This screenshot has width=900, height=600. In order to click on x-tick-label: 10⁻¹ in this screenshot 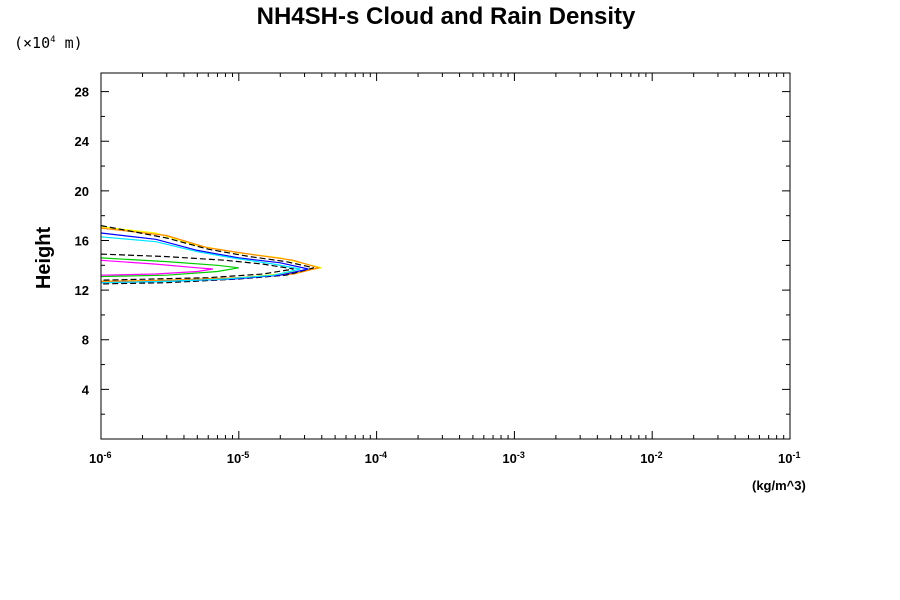, I will do `click(789, 458)`.